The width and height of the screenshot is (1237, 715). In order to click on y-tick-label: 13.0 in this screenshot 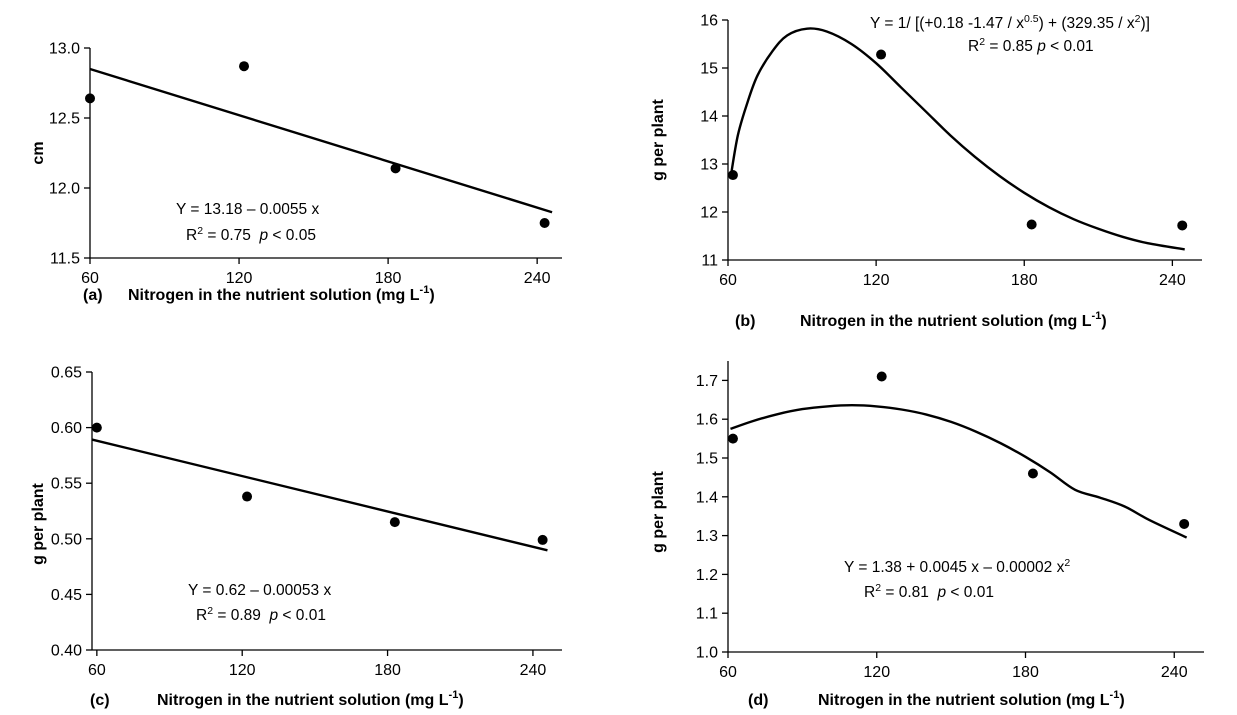, I will do `click(64, 49)`.